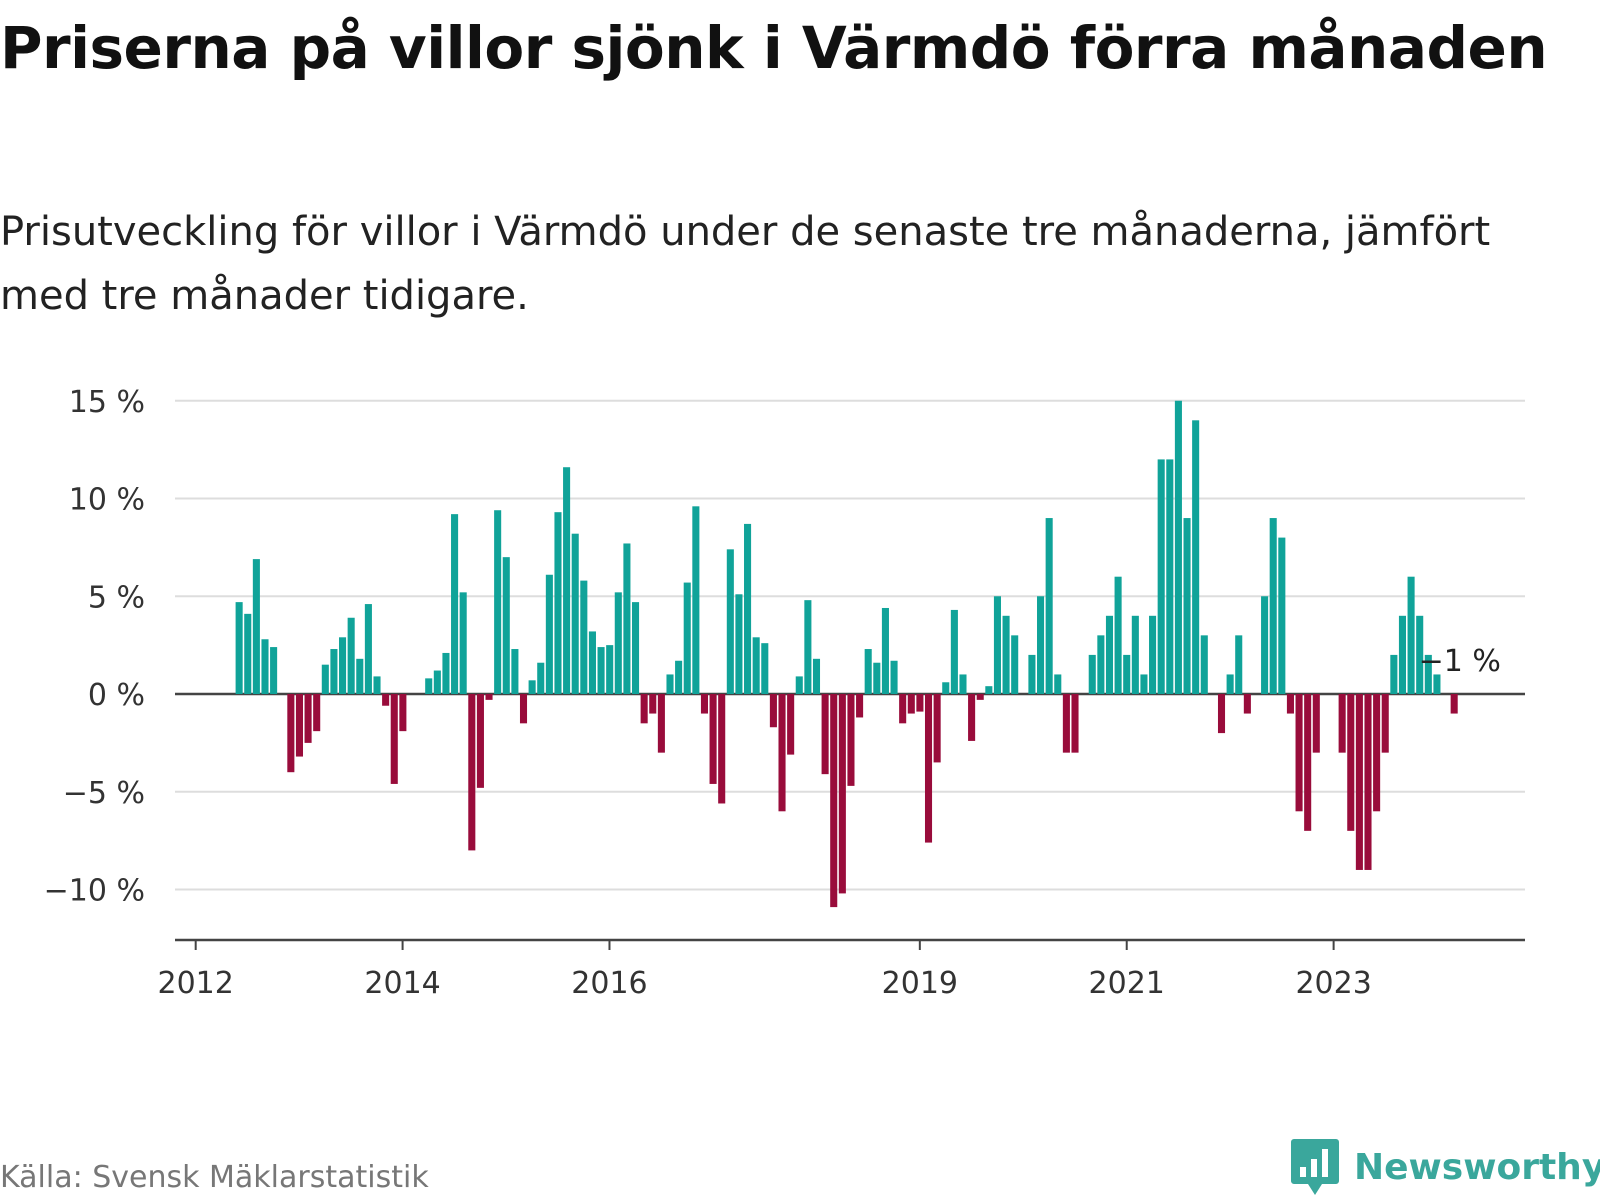 This screenshot has height=1200, width=1600. What do you see at coordinates (214, 1177) in the screenshot?
I see `source-note: Källa: Svensk Mäklarstatistik` at bounding box center [214, 1177].